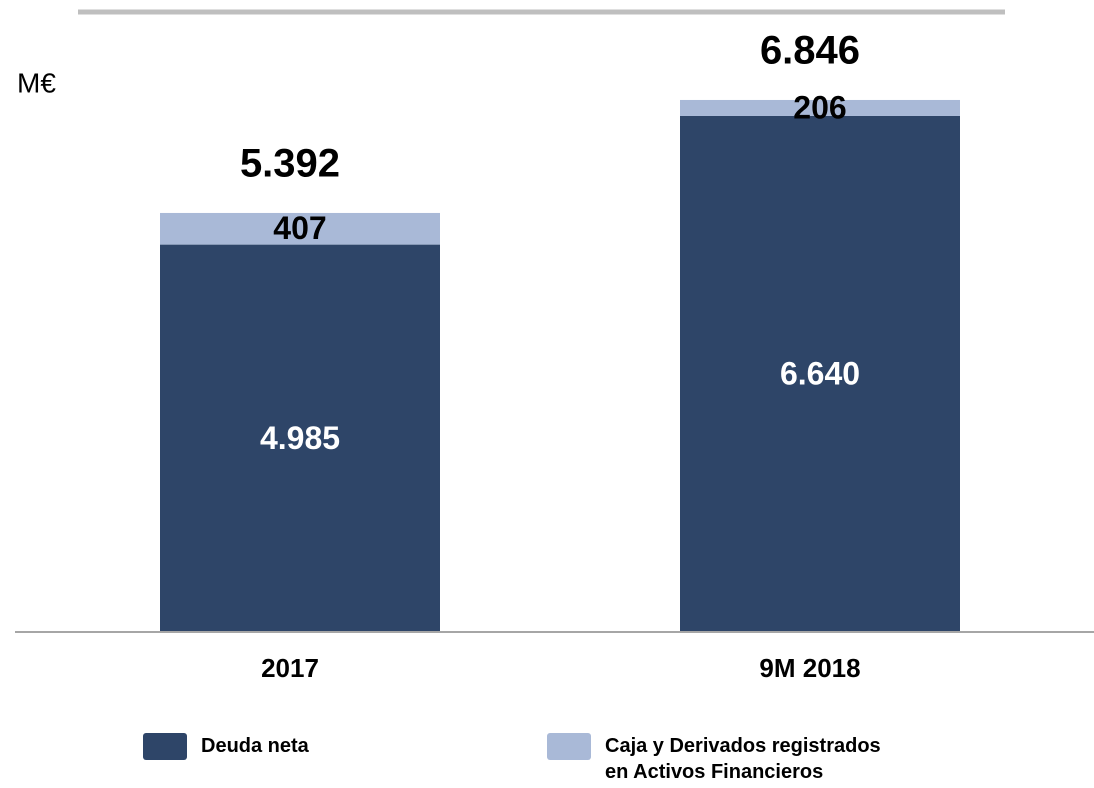 The height and width of the screenshot is (788, 1094). Describe the element at coordinates (810, 51) in the screenshot. I see `total-label: 6.846` at that location.